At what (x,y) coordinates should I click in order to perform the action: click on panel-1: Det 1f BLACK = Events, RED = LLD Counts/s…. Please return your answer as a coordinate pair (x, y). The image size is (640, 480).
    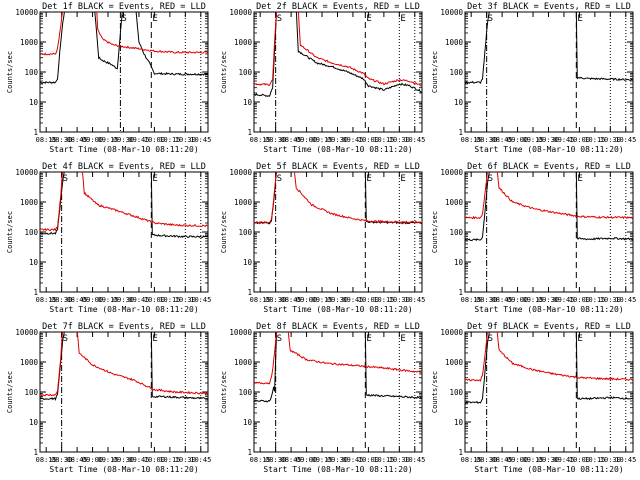
    Looking at the image, I should click on (108, 78).